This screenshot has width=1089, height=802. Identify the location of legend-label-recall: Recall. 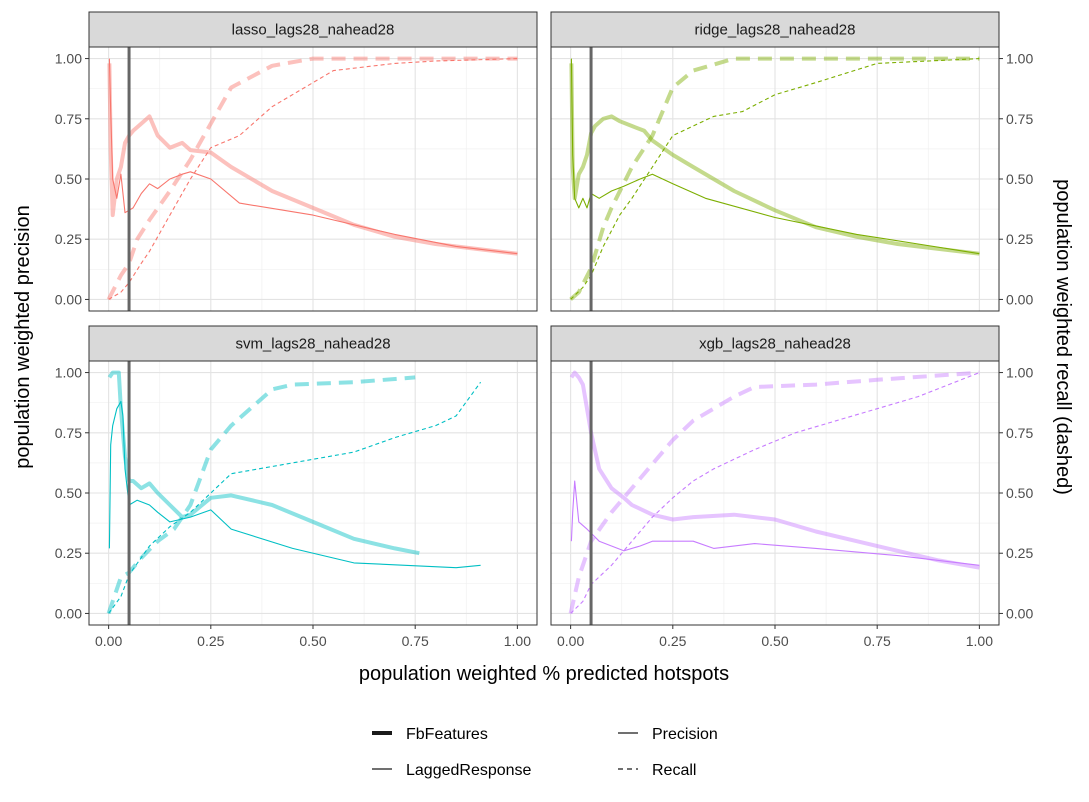
(674, 770).